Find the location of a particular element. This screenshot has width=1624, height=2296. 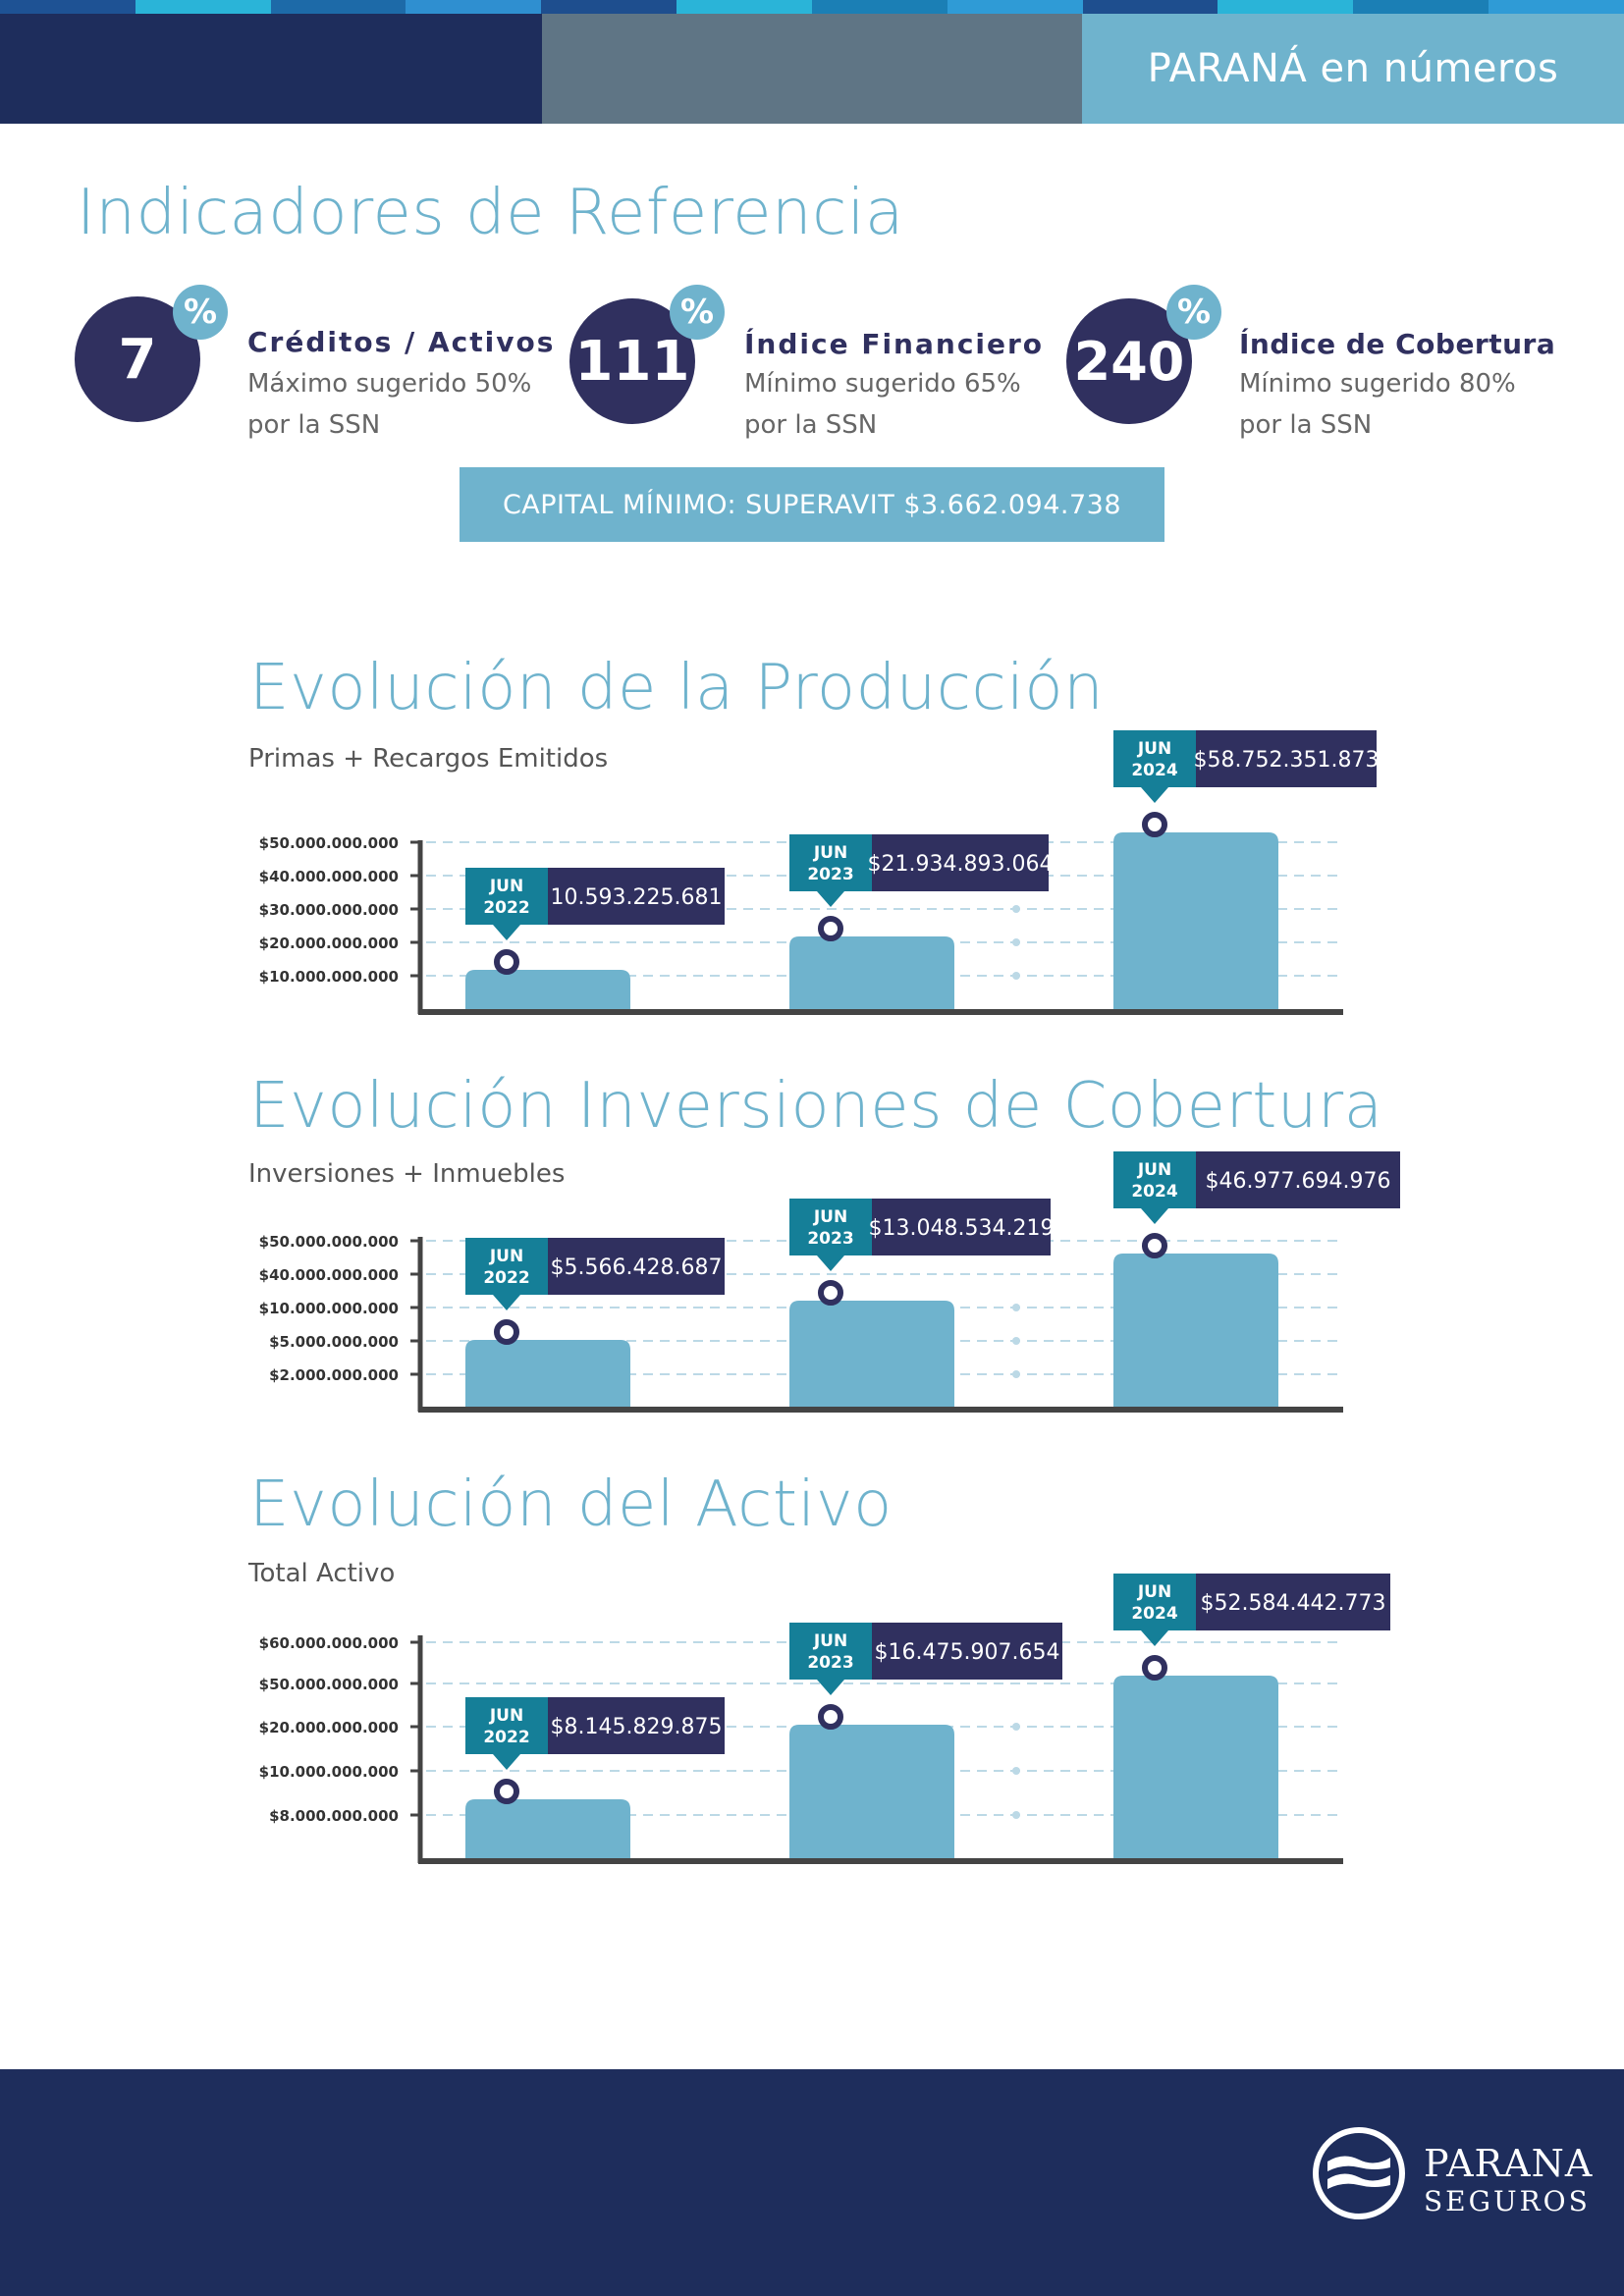

y-tick-label: $60.000.000.000 is located at coordinates (329, 1643).